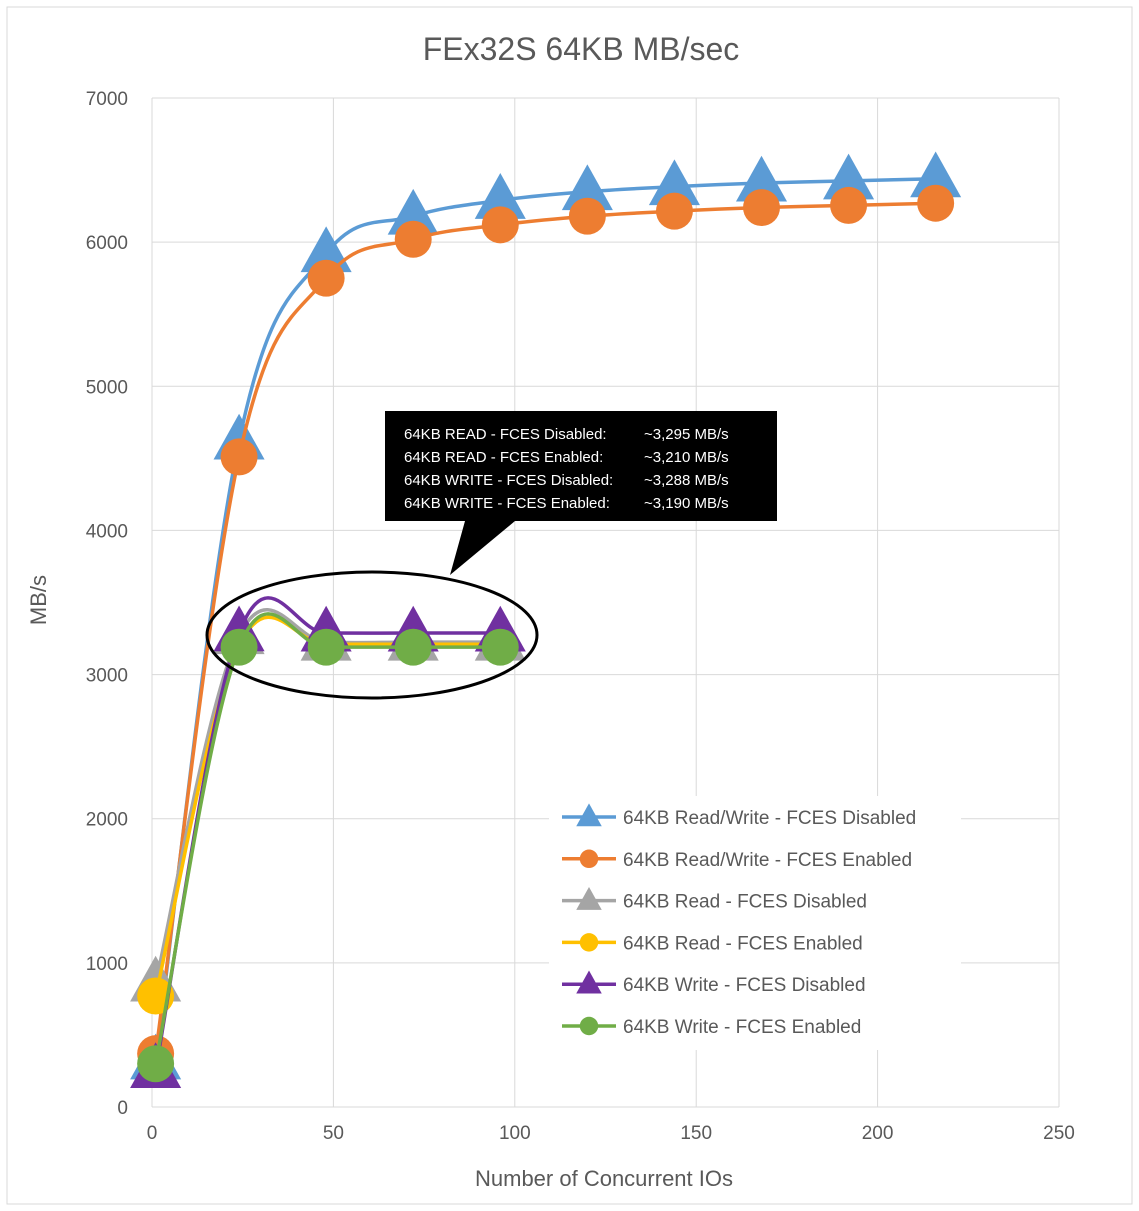 This screenshot has height=1211, width=1139. What do you see at coordinates (122, 1108) in the screenshot?
I see `y-tick-label: 0` at bounding box center [122, 1108].